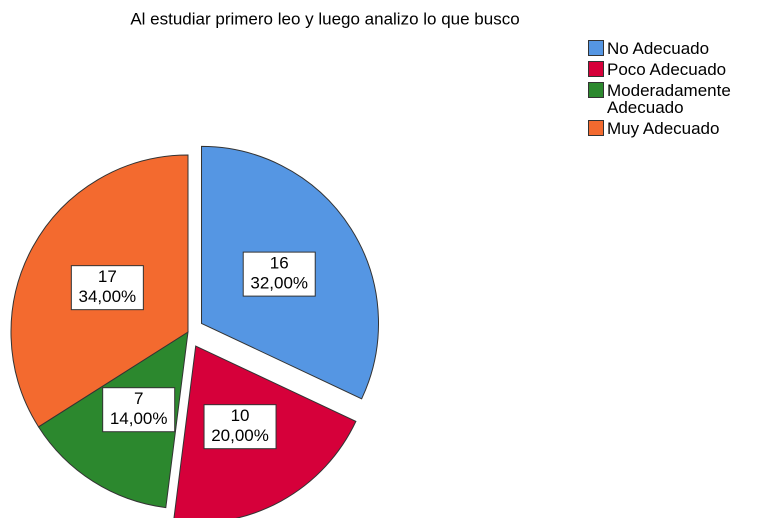  I want to click on data-label: 14,00%, so click(139, 418).